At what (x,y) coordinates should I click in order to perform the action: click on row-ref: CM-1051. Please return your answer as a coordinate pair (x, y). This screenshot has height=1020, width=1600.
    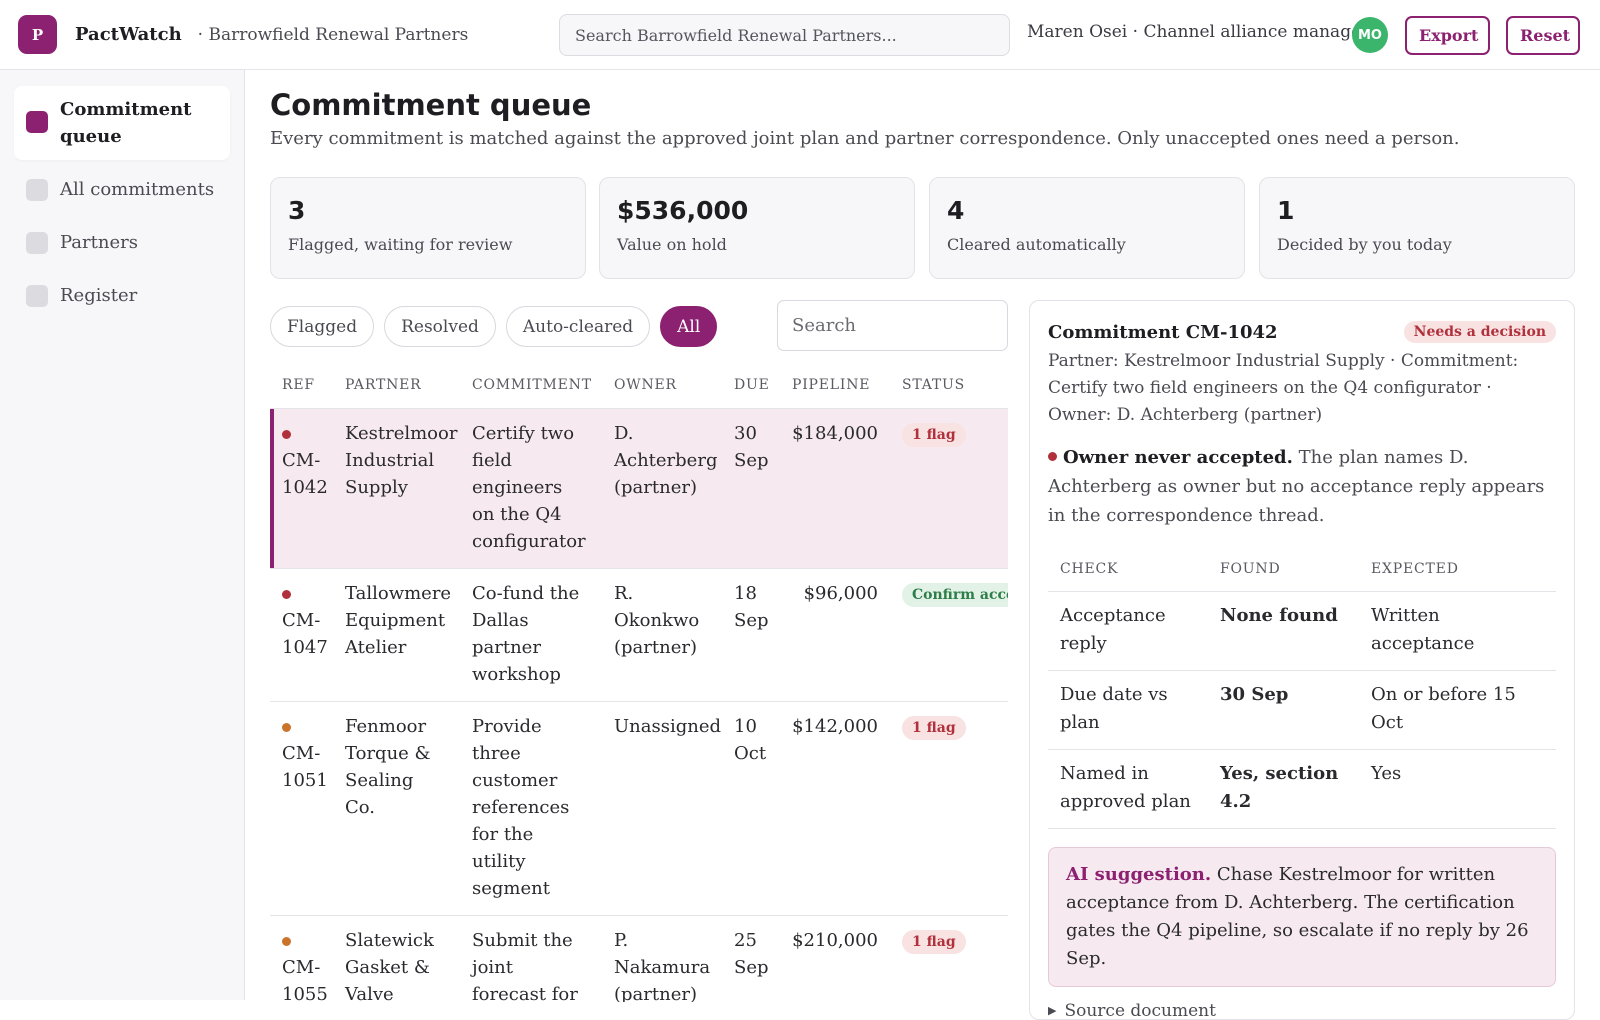
    Looking at the image, I should click on (305, 767).